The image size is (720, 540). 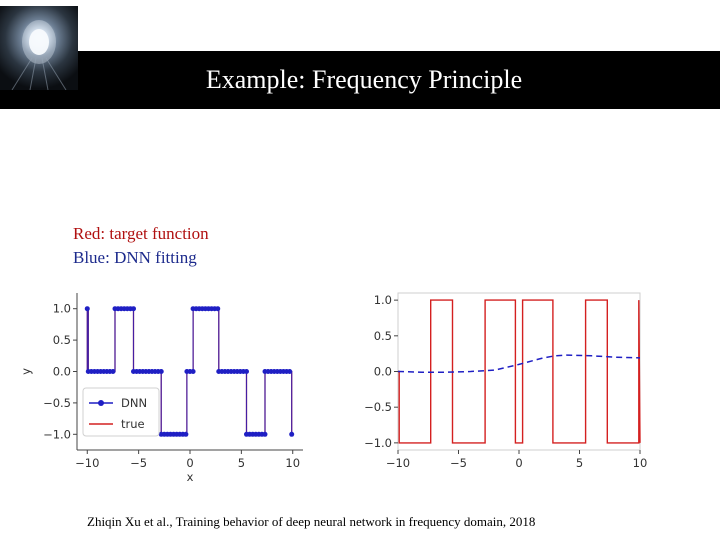 What do you see at coordinates (161, 388) in the screenshot?
I see `chart-dnn-fit: −10 −5 0 5 10 1.0 0.5 0.0 −0.5 −1.0 x y DNN true` at bounding box center [161, 388].